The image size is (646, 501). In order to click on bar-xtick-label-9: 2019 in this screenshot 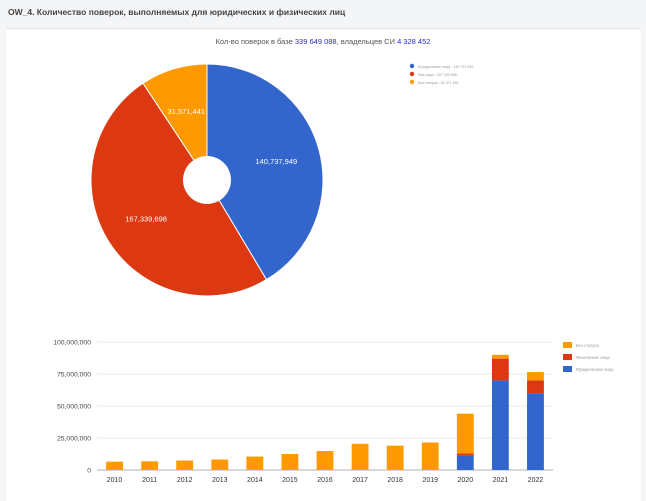, I will do `click(430, 480)`.